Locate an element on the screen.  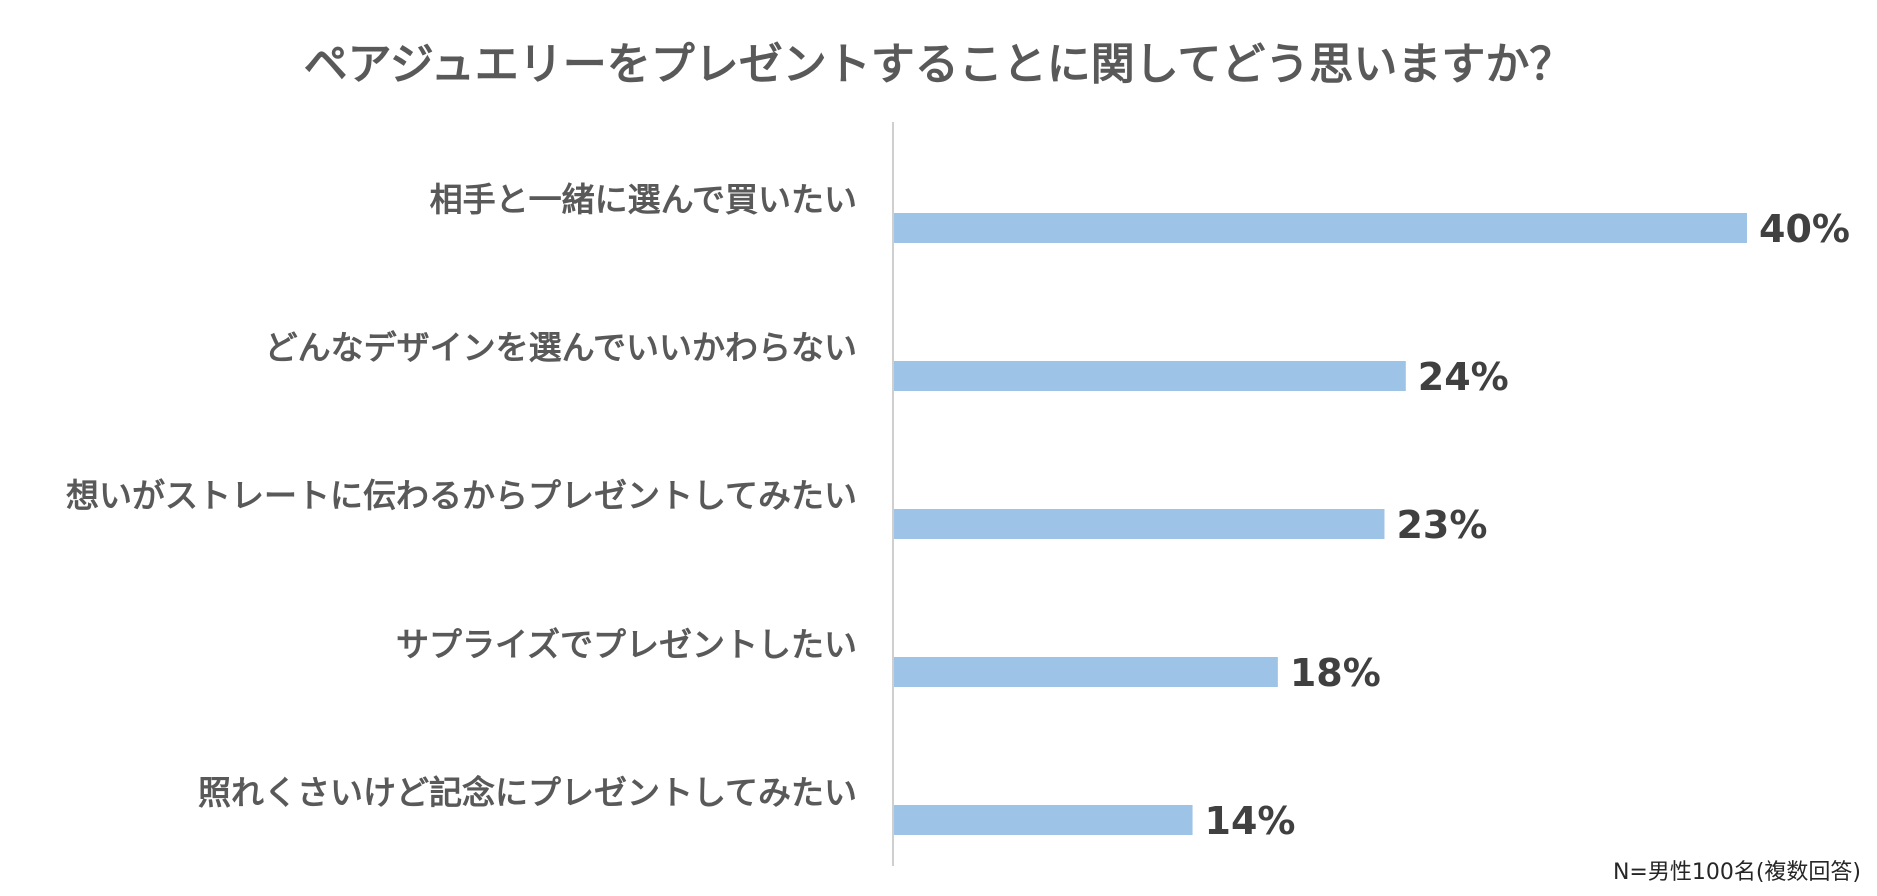
value-label: 18% is located at coordinates (1335, 673).